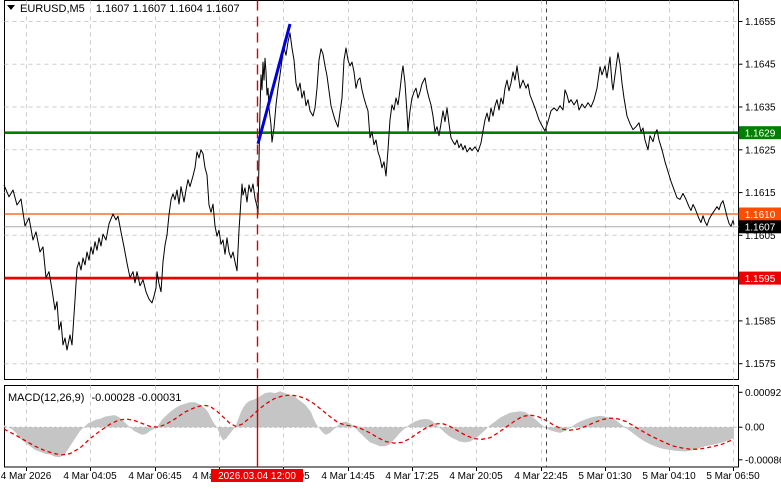  What do you see at coordinates (733, 476) in the screenshot?
I see `time-label-11: 5 Mar 06:50` at bounding box center [733, 476].